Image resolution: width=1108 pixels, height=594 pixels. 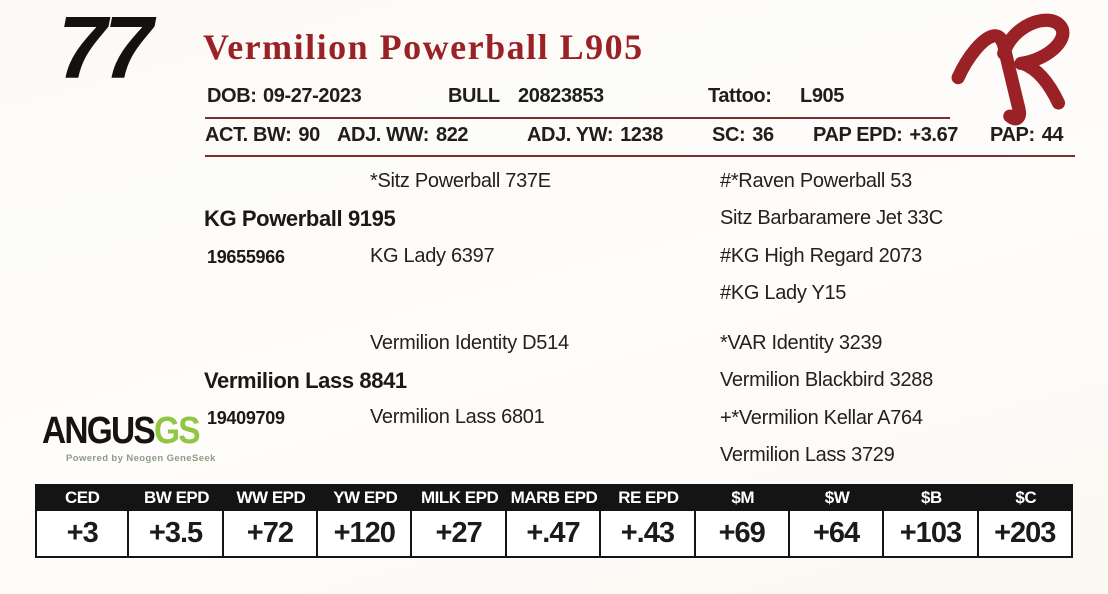 I want to click on stat-pap: PAP: 44, so click(x=1027, y=135).